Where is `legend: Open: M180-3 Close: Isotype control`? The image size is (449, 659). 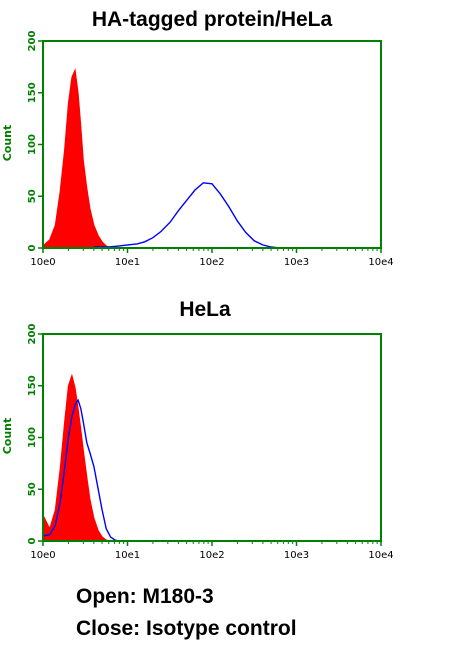 legend: Open: M180-3 Close: Isotype control is located at coordinates (186, 612).